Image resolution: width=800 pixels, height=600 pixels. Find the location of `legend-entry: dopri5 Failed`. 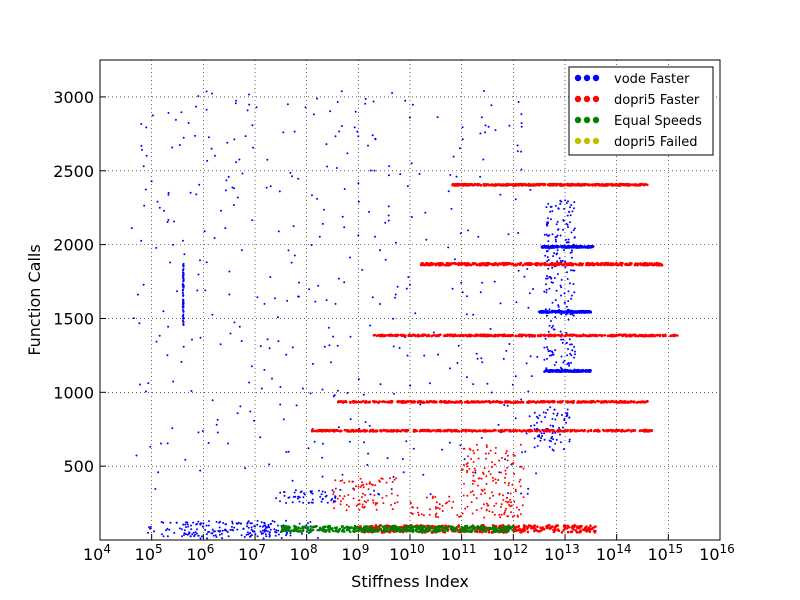

legend-entry: dopri5 Failed is located at coordinates (636, 142).